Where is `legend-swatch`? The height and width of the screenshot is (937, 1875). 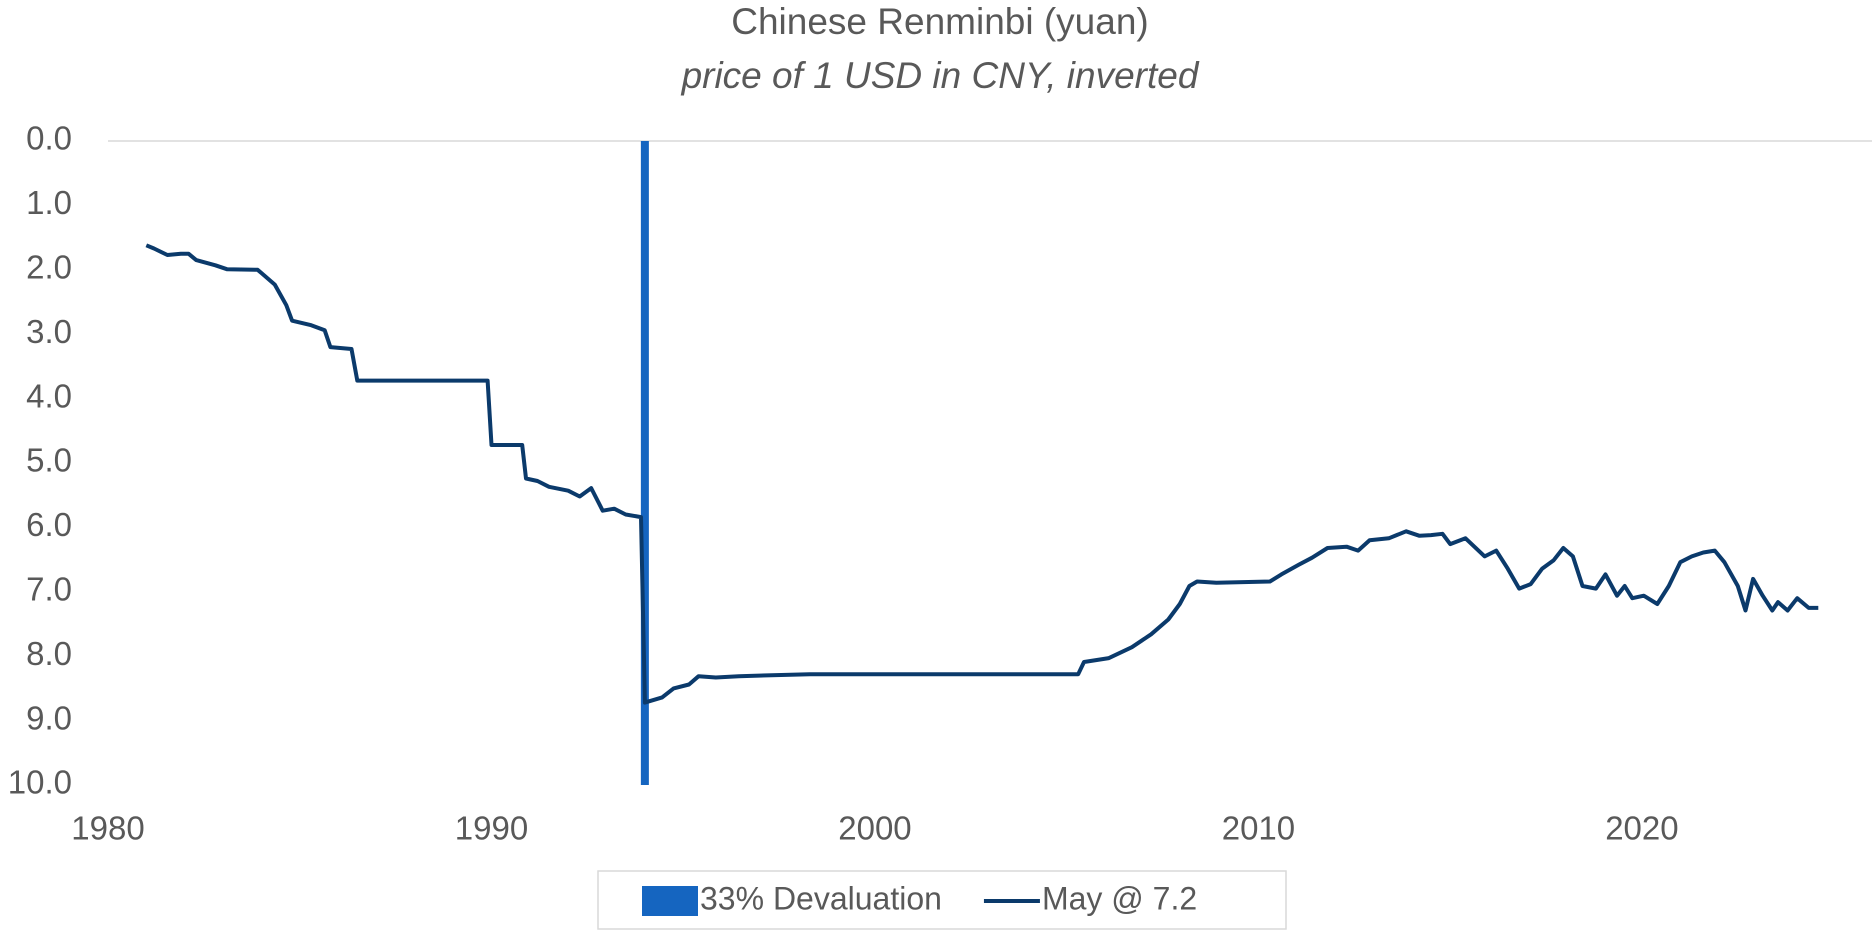
legend-swatch is located at coordinates (670, 901).